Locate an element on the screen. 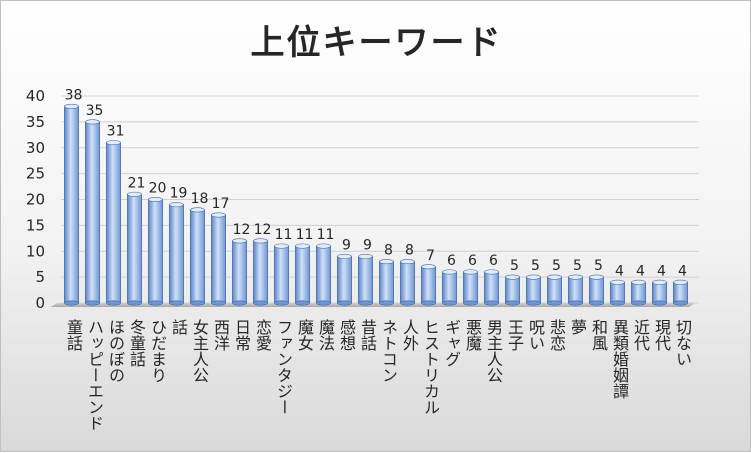 The width and height of the screenshot is (751, 453). category-label: 女主人公 is located at coordinates (199, 350).